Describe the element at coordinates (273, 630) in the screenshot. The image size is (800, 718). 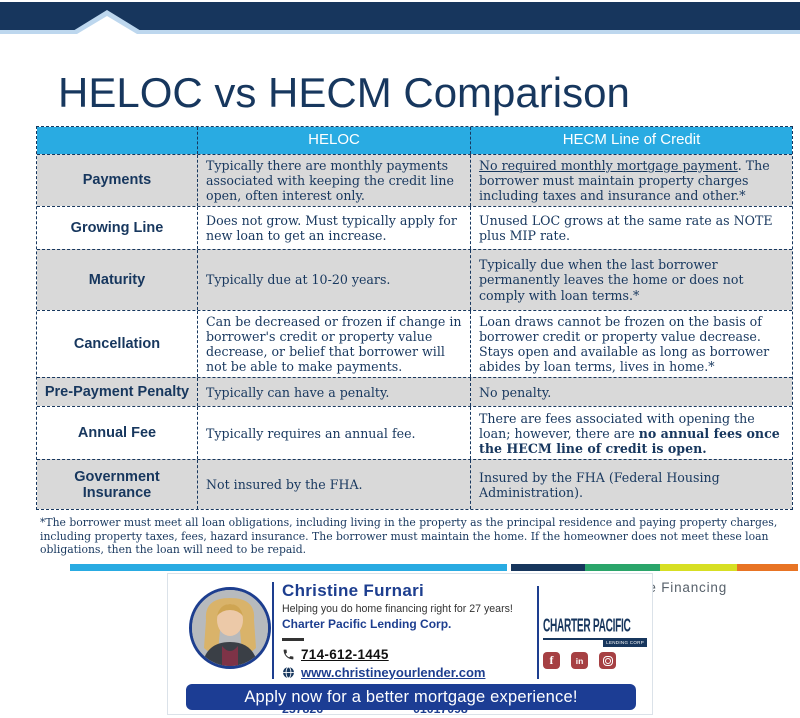
I see `card-divider-left` at that location.